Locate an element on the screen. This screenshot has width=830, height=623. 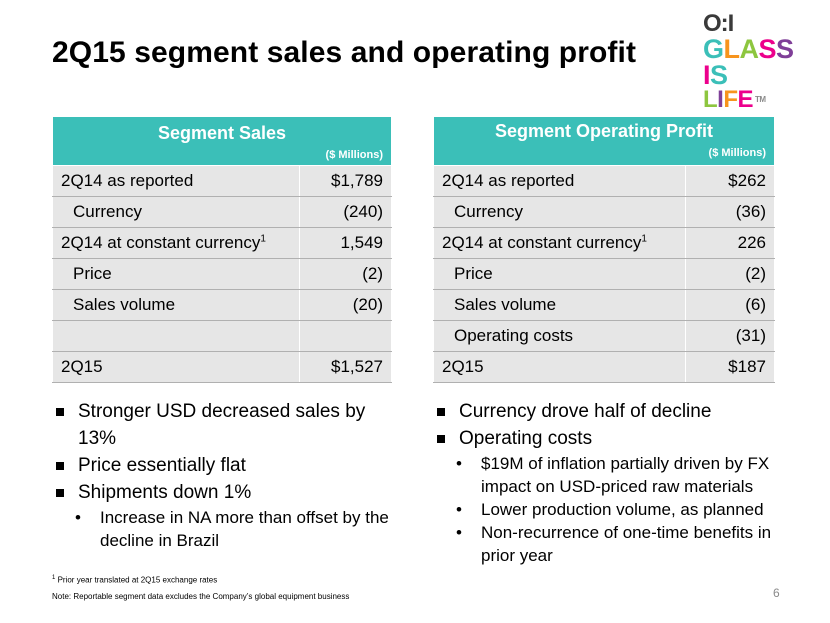
logo-line-life: LIFE TM is located at coordinates (734, 99).